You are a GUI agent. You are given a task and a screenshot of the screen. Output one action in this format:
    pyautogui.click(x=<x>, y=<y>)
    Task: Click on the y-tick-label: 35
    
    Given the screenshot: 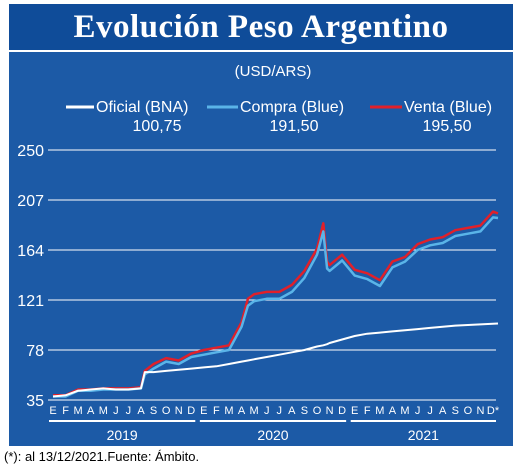 What is the action you would take?
    pyautogui.click(x=35, y=401)
    